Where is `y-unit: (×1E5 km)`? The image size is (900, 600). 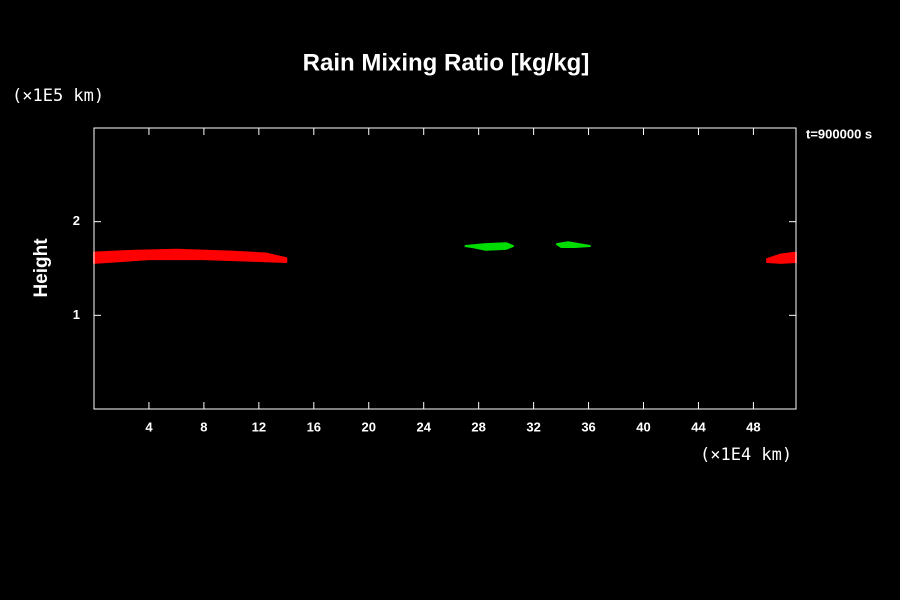
y-unit: (×1E5 km) is located at coordinates (58, 96).